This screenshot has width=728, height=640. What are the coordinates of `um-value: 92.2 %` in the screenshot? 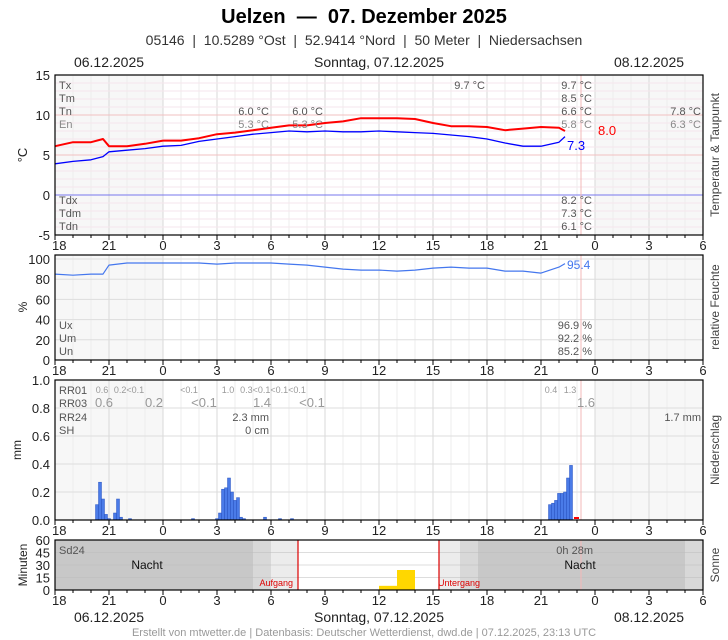 It's located at (575, 339).